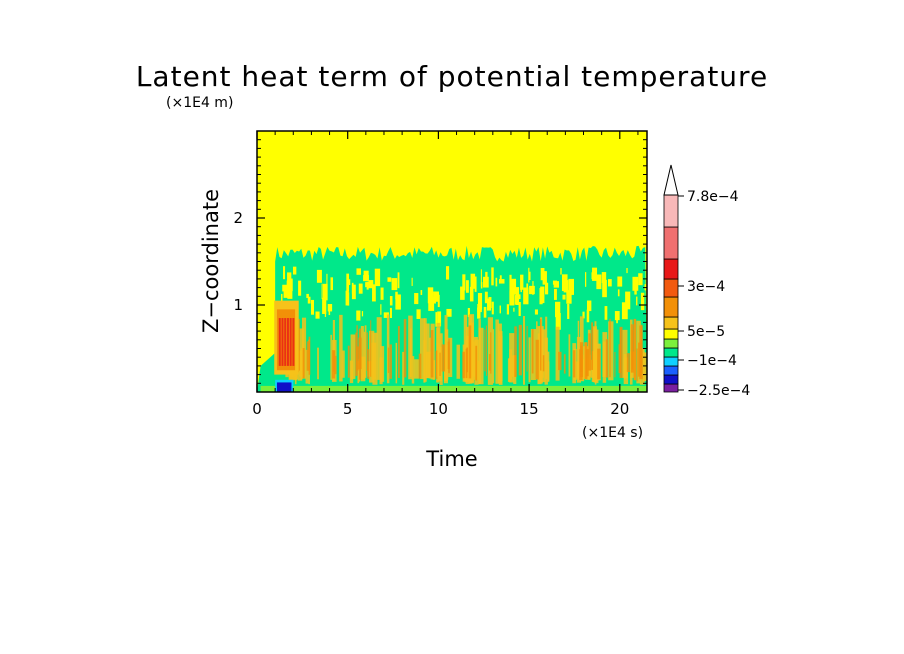 This screenshot has width=904, height=654. I want to click on y-unit-label: (×1E4 m), so click(199, 103).